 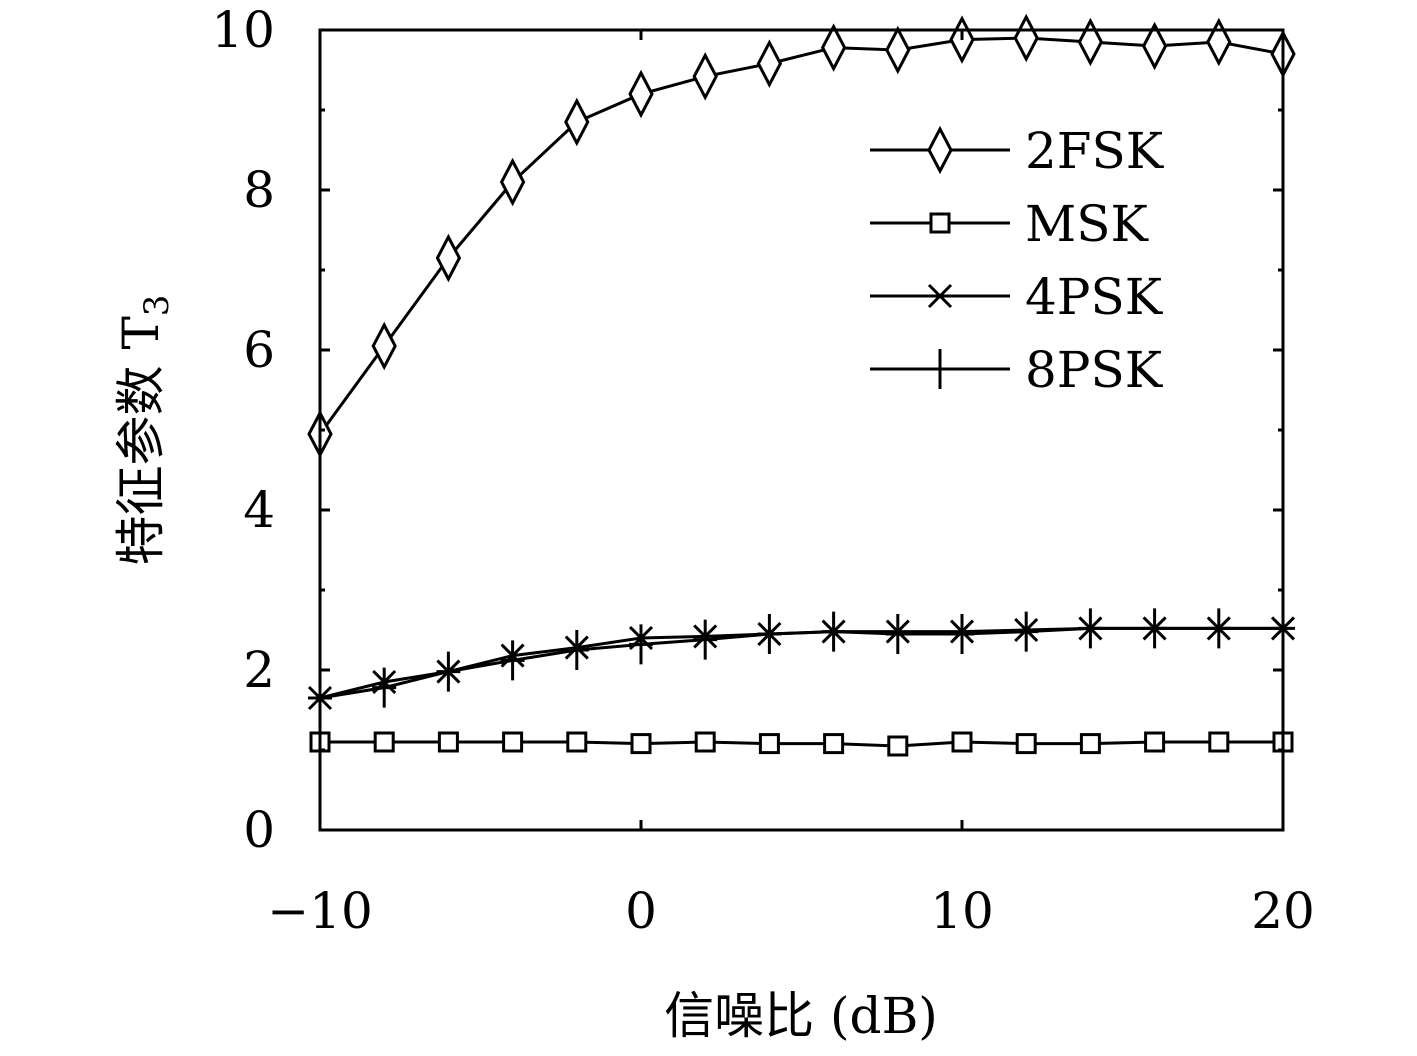 I want to click on data-point-x, so click(x=940, y=296).